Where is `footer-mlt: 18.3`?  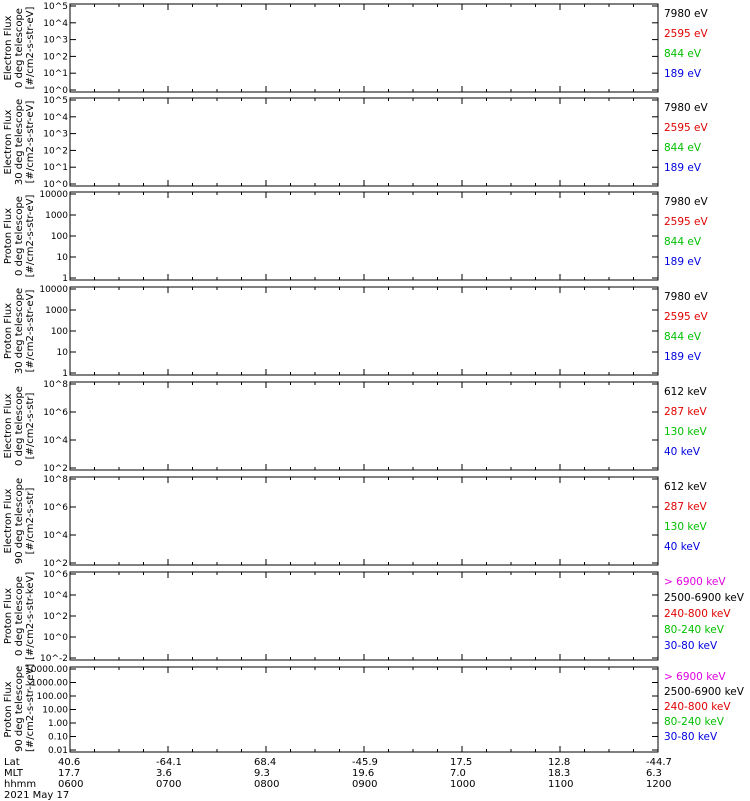 footer-mlt: 18.3 is located at coordinates (559, 773).